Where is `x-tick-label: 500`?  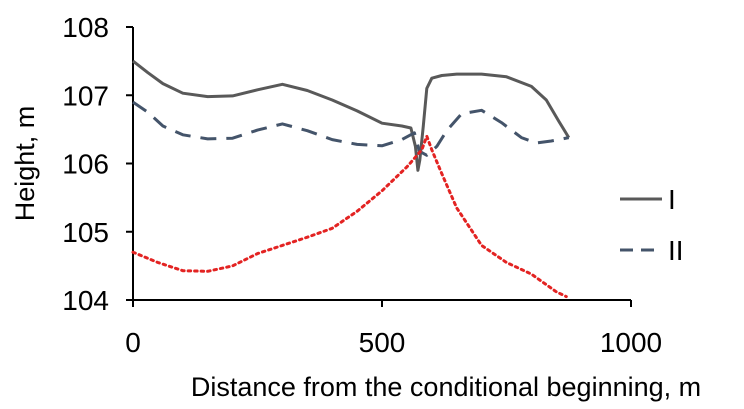
x-tick-label: 500 is located at coordinates (382, 342).